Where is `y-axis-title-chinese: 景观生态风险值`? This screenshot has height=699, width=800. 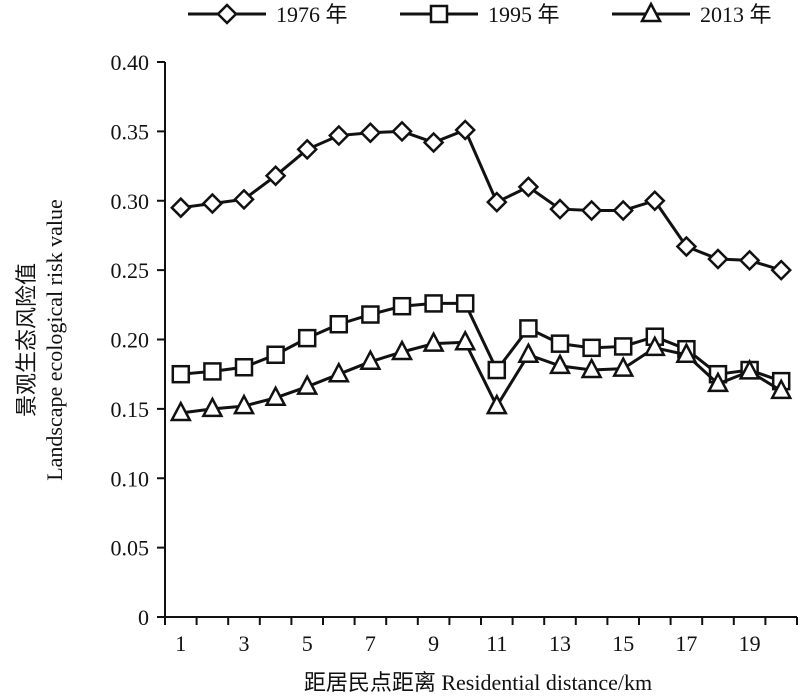
y-axis-title-chinese: 景观生态风险值 is located at coordinates (26, 340).